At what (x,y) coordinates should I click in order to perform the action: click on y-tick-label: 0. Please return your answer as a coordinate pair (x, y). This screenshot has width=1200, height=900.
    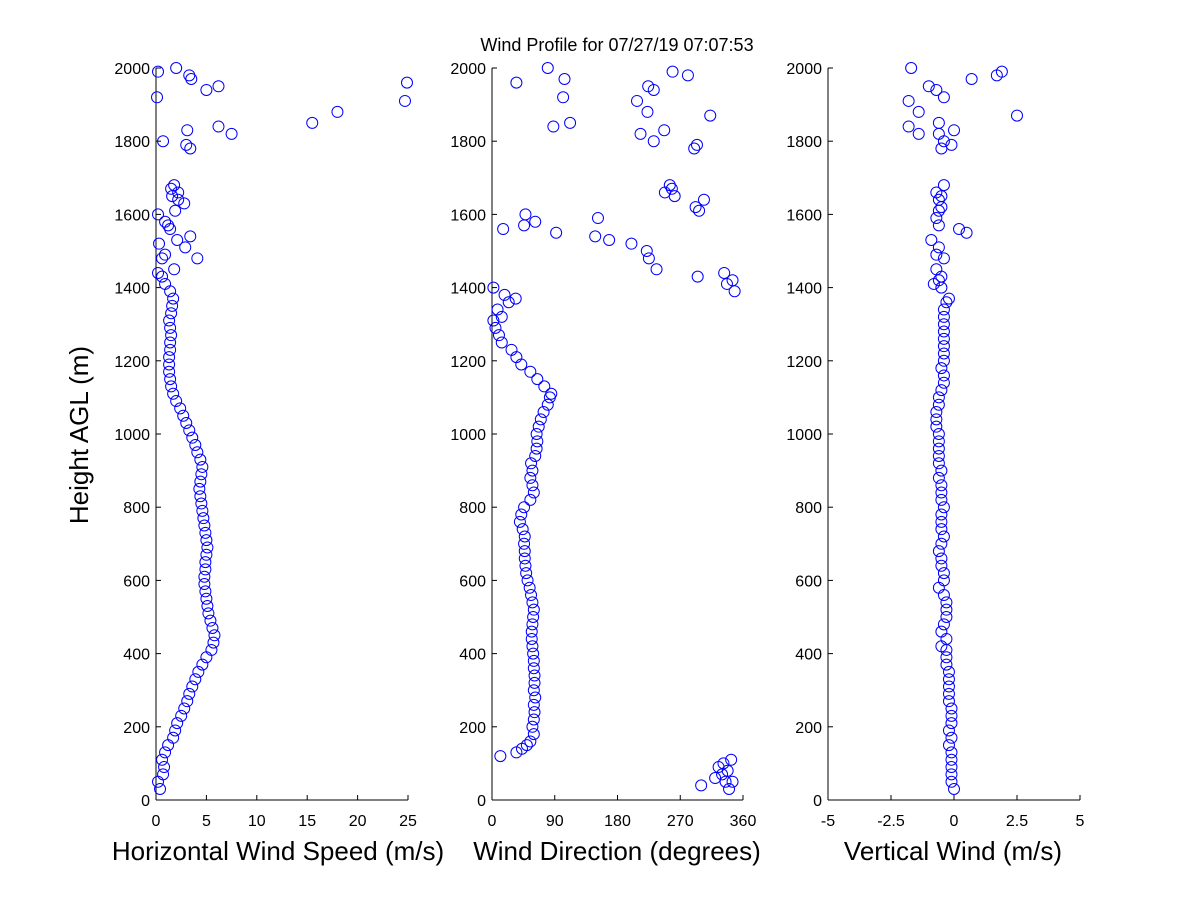
    Looking at the image, I should click on (145, 801).